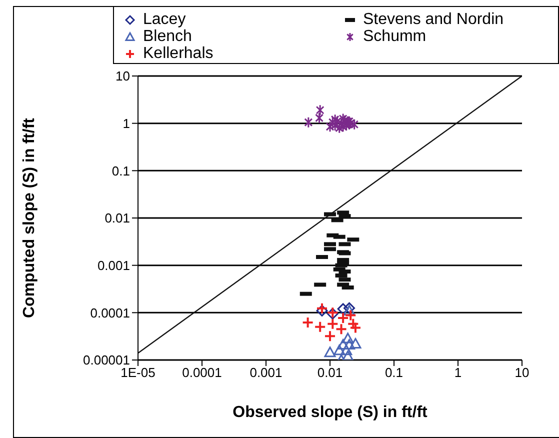  I want to click on y-tick-label: 10, so click(123, 76).